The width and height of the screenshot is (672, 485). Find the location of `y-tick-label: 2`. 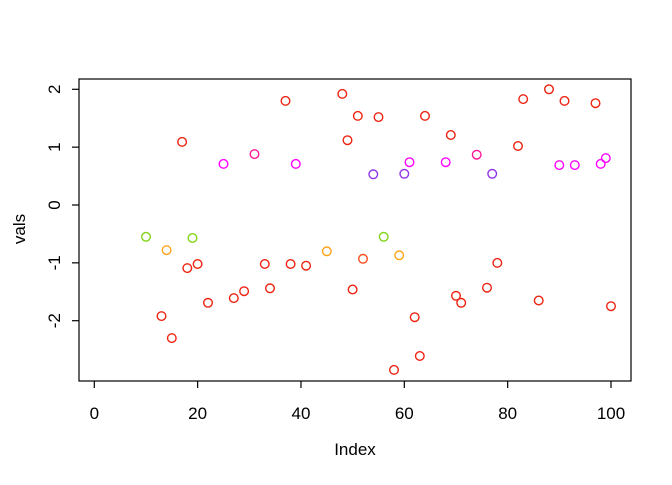

y-tick-label: 2 is located at coordinates (54, 89).